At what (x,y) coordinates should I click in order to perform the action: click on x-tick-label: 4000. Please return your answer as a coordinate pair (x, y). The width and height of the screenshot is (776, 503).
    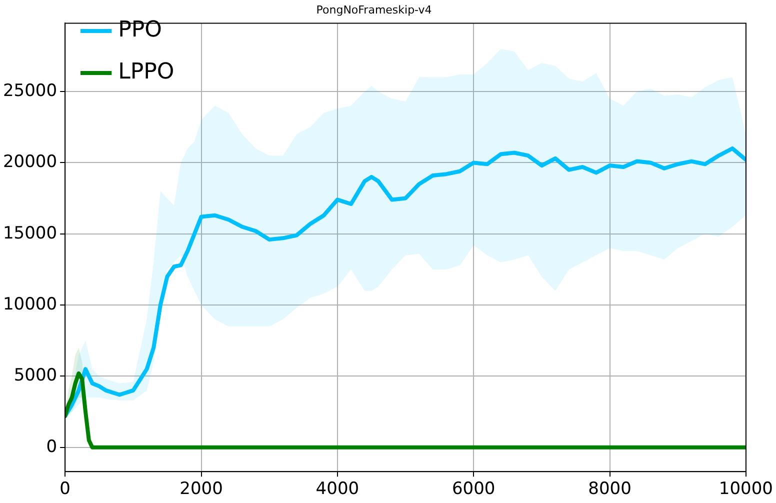
    Looking at the image, I should click on (338, 489).